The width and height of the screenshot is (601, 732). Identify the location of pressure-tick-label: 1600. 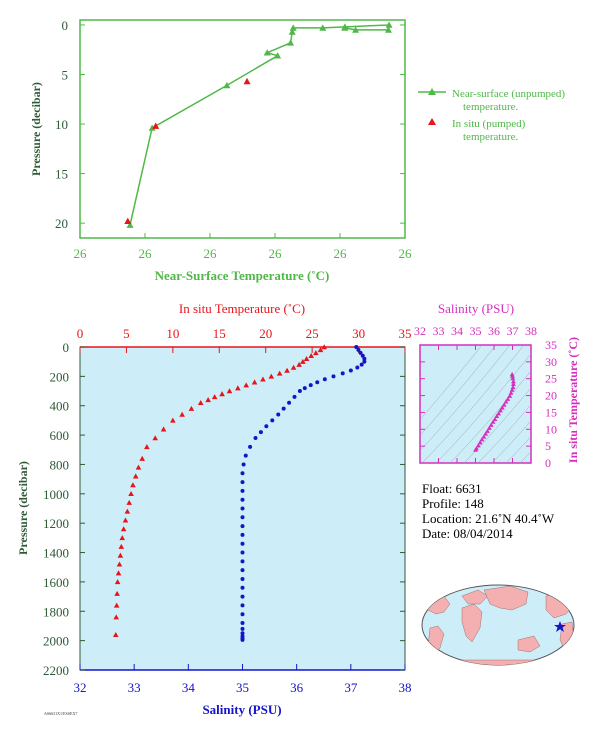
(56, 582).